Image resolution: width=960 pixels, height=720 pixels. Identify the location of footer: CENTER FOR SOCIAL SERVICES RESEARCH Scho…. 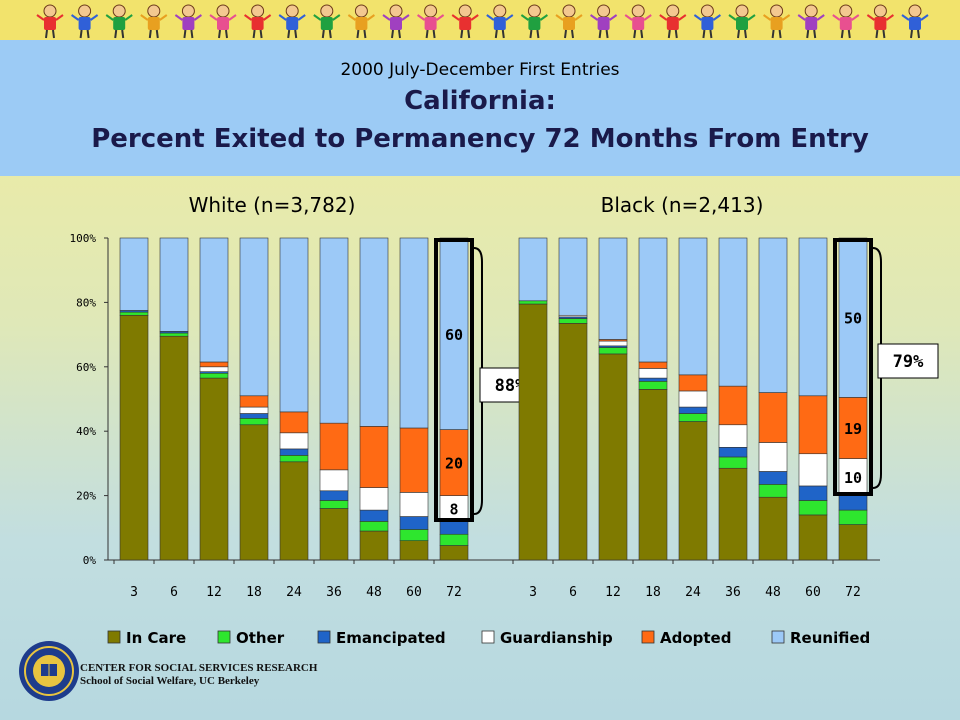
(198, 675).